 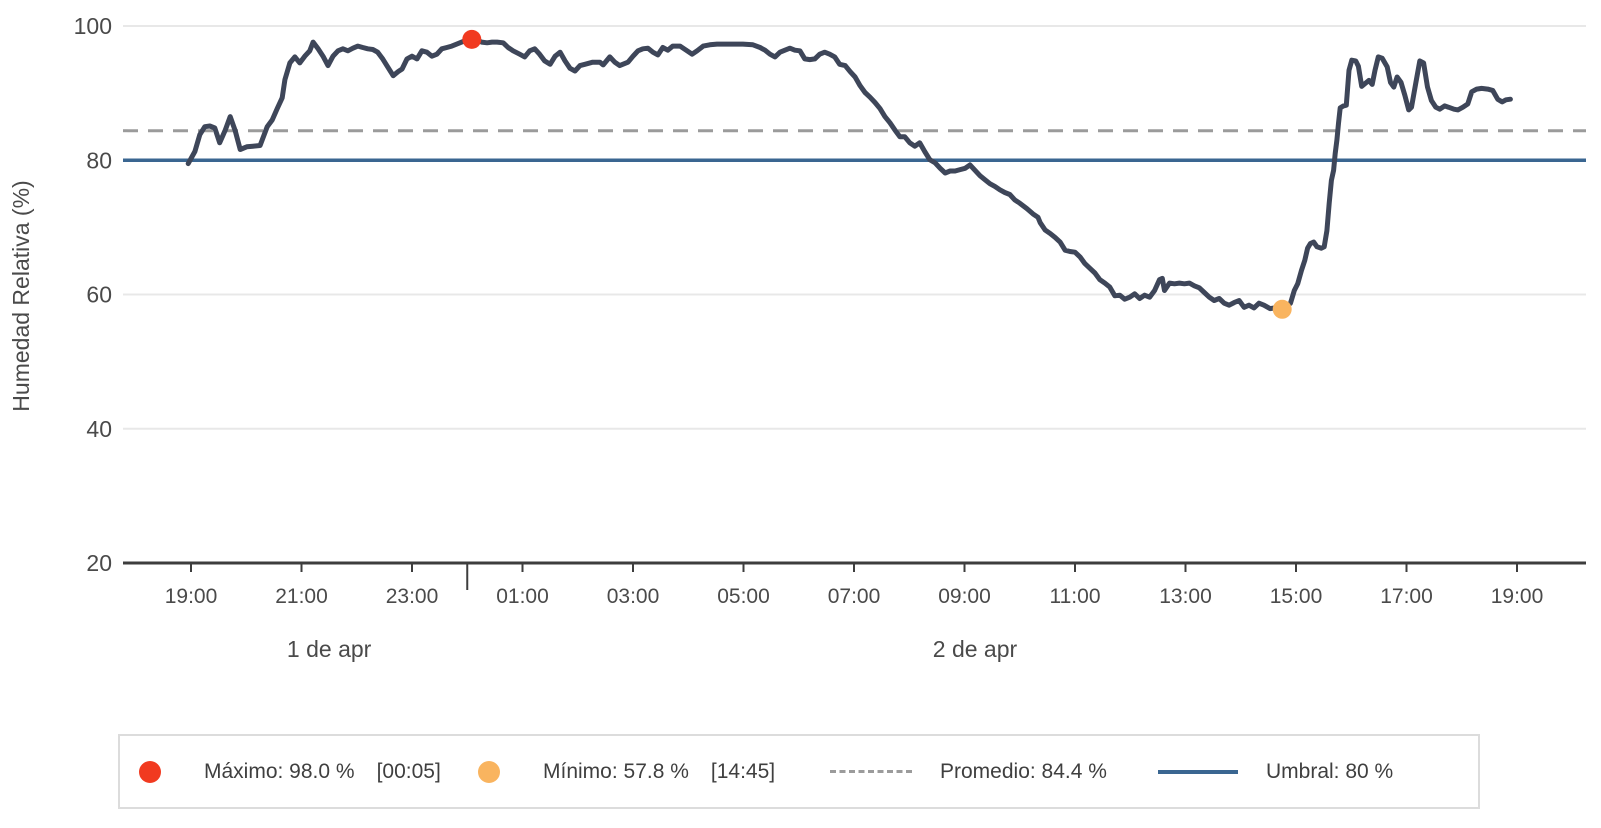 What do you see at coordinates (301, 596) in the screenshot?
I see `x-tick-label: 21:00` at bounding box center [301, 596].